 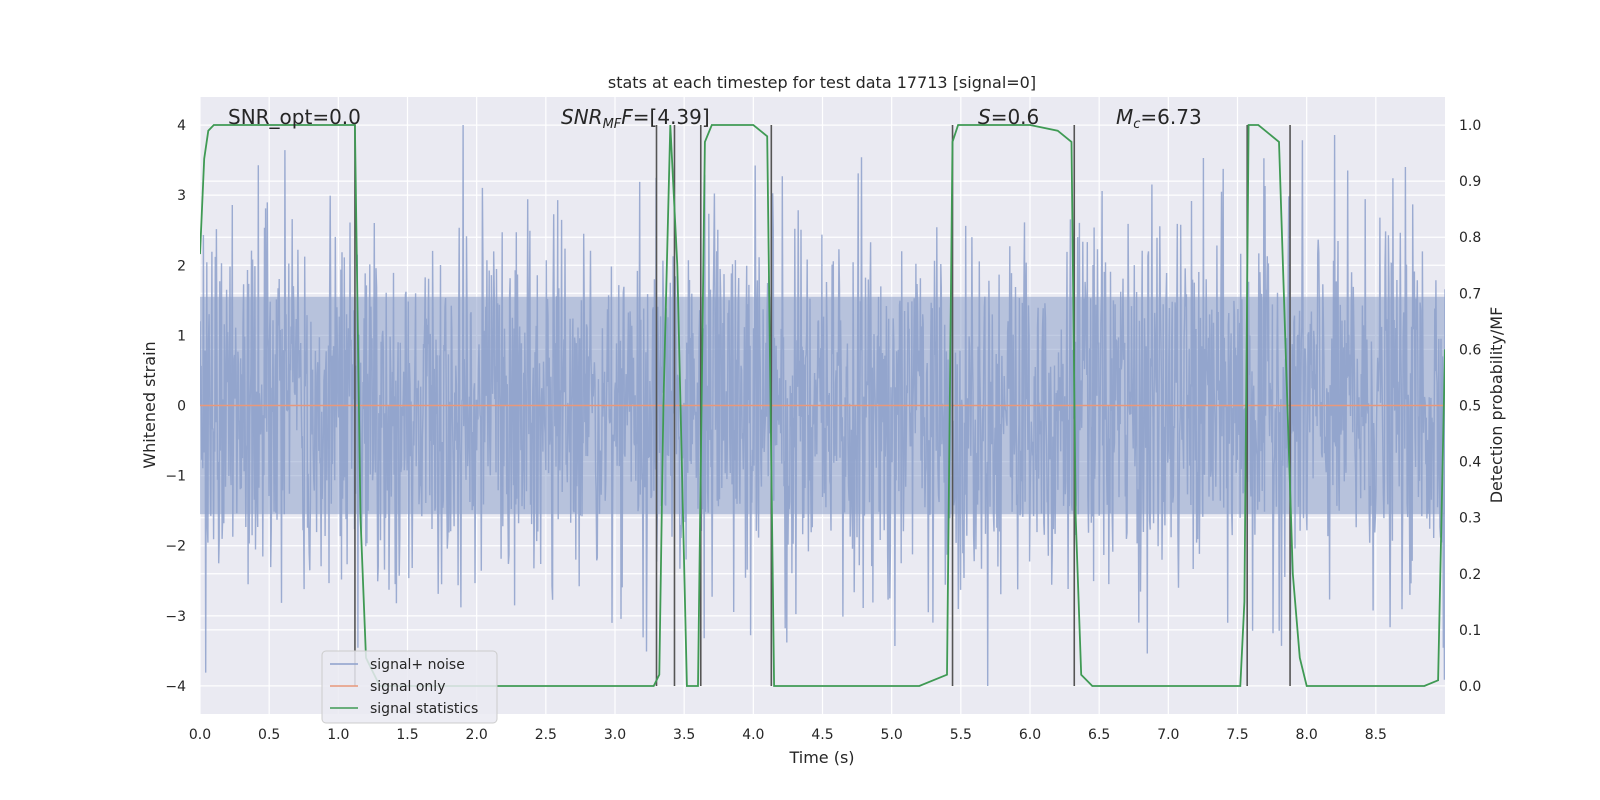 I want to click on y-tick-label-right: 0.7, so click(x=1470, y=294).